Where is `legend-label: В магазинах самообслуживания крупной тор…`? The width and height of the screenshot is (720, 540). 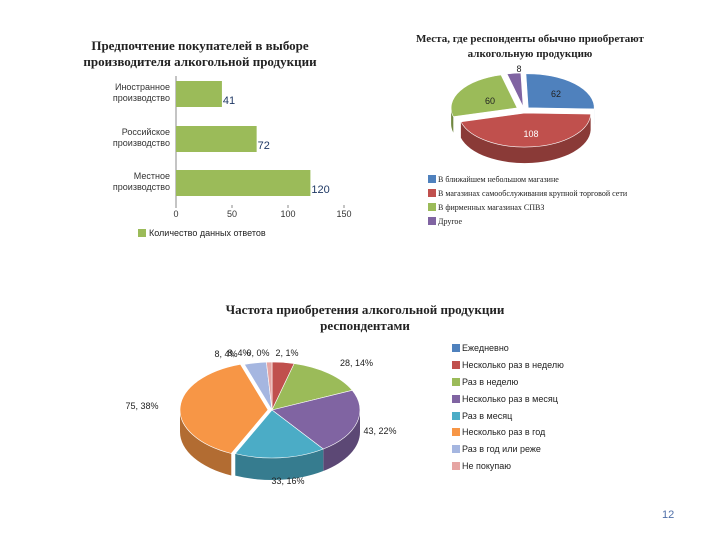 legend-label: В магазинах самообслуживания крупной тор… is located at coordinates (533, 193).